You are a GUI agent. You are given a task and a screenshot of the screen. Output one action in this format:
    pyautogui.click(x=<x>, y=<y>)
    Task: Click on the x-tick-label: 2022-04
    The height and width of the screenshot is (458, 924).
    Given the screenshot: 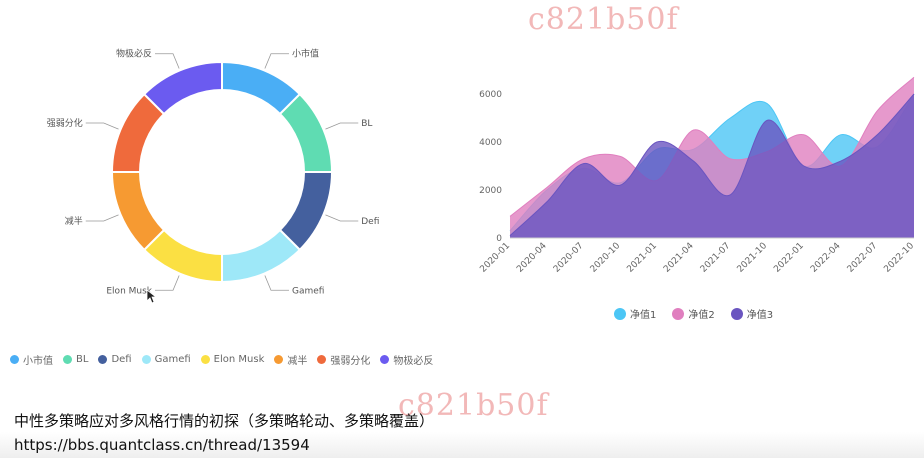 What is the action you would take?
    pyautogui.click(x=826, y=258)
    